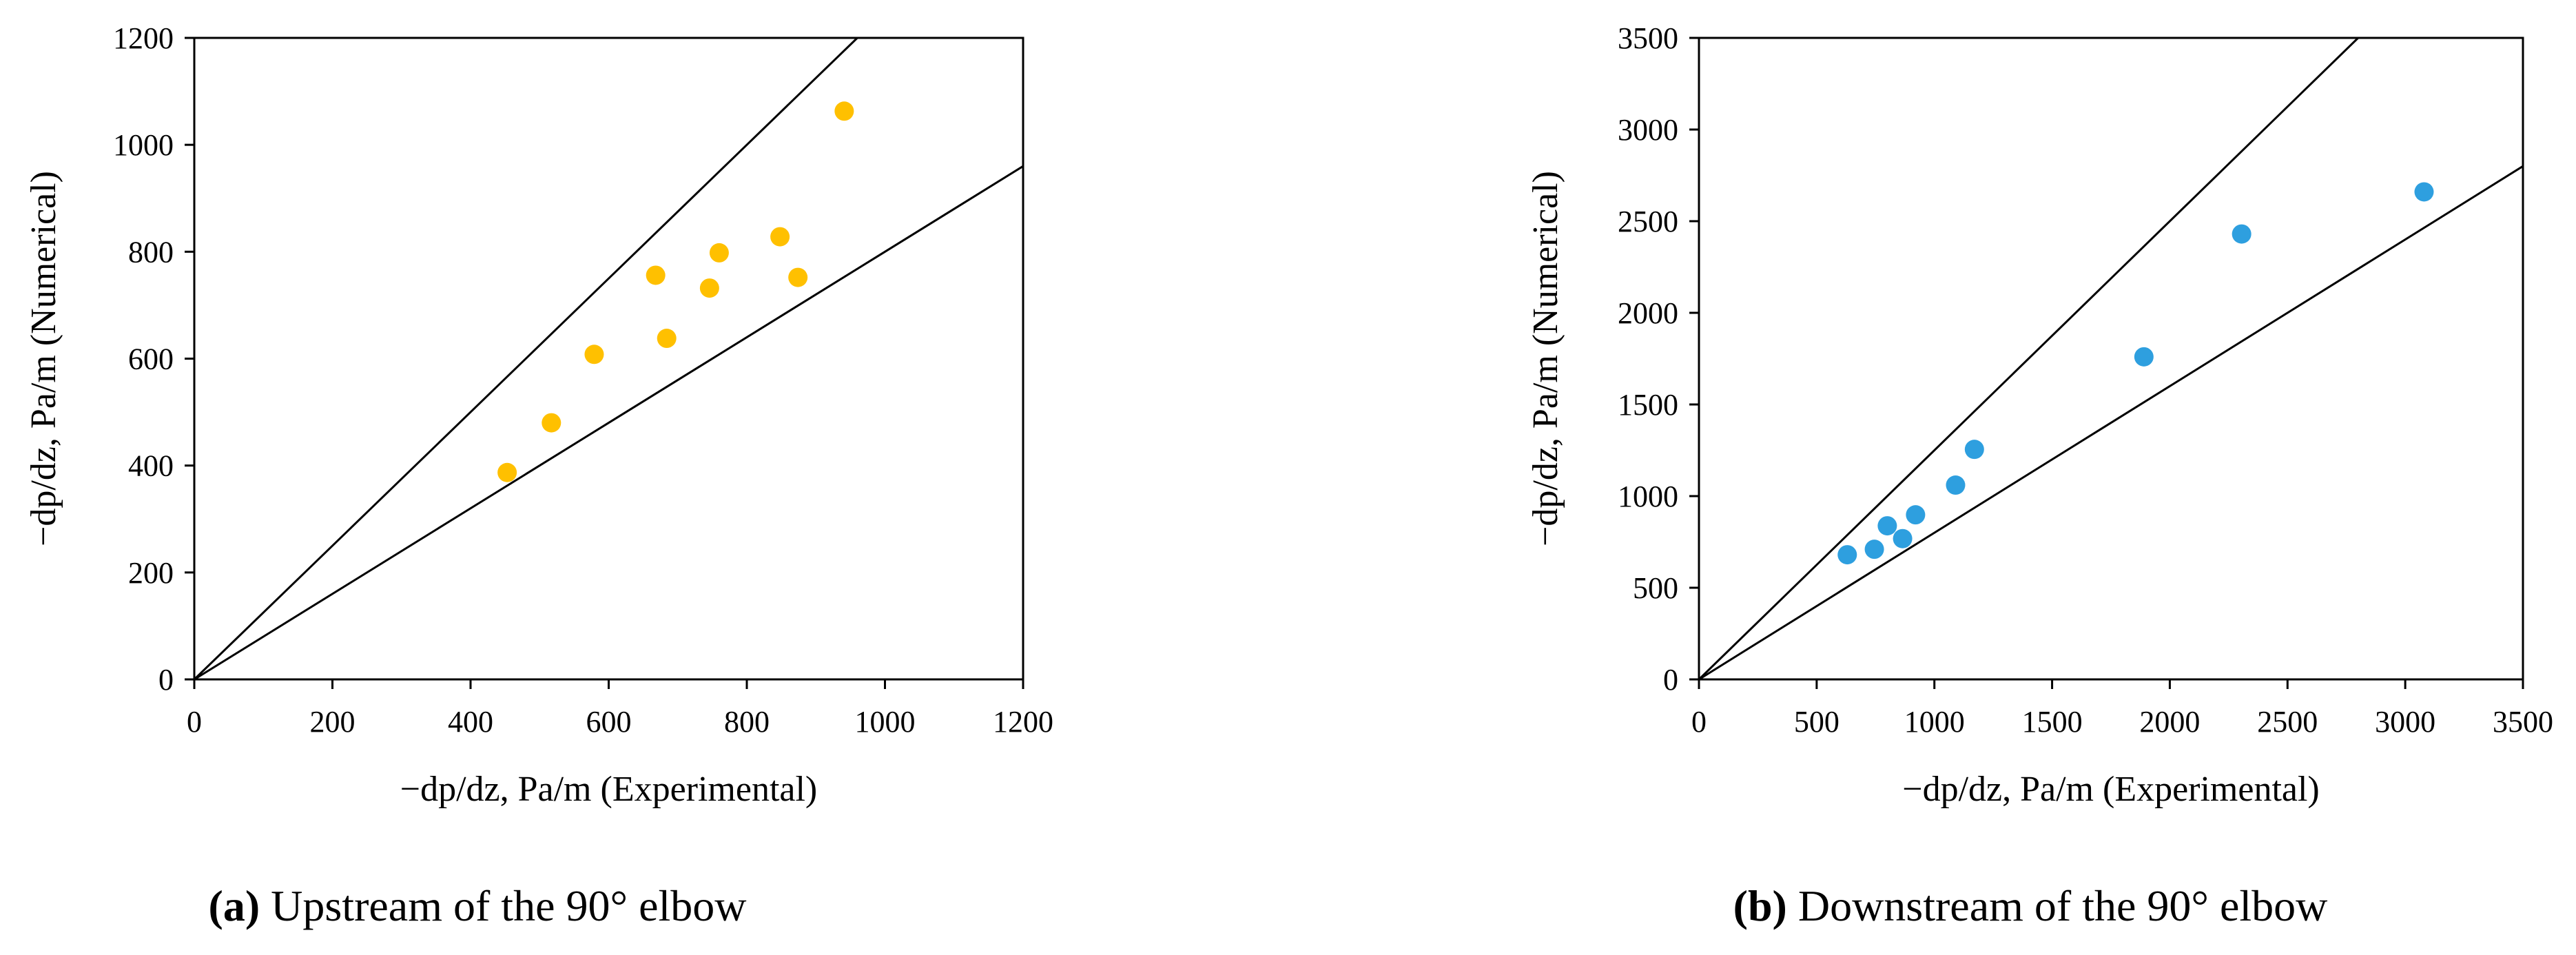  What do you see at coordinates (885, 722) in the screenshot?
I see `chart-a-x-tick-label-5: 1000` at bounding box center [885, 722].